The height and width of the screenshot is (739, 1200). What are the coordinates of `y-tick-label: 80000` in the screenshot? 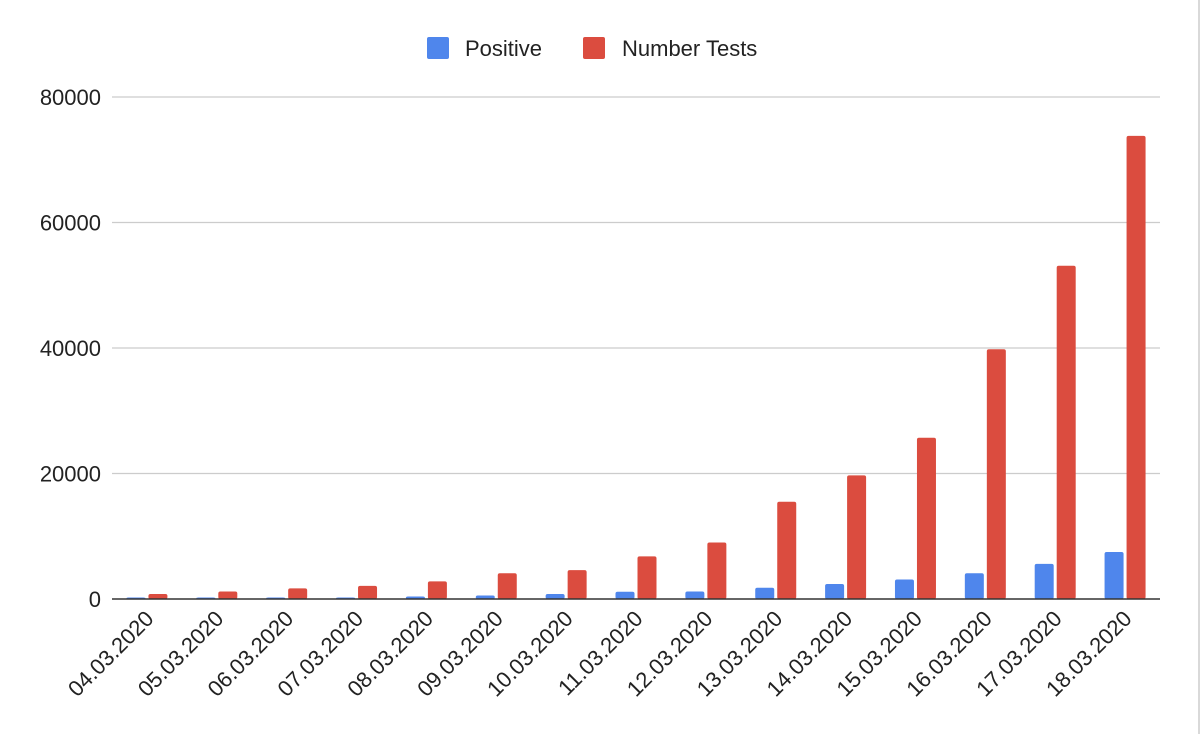 It's located at (70, 97).